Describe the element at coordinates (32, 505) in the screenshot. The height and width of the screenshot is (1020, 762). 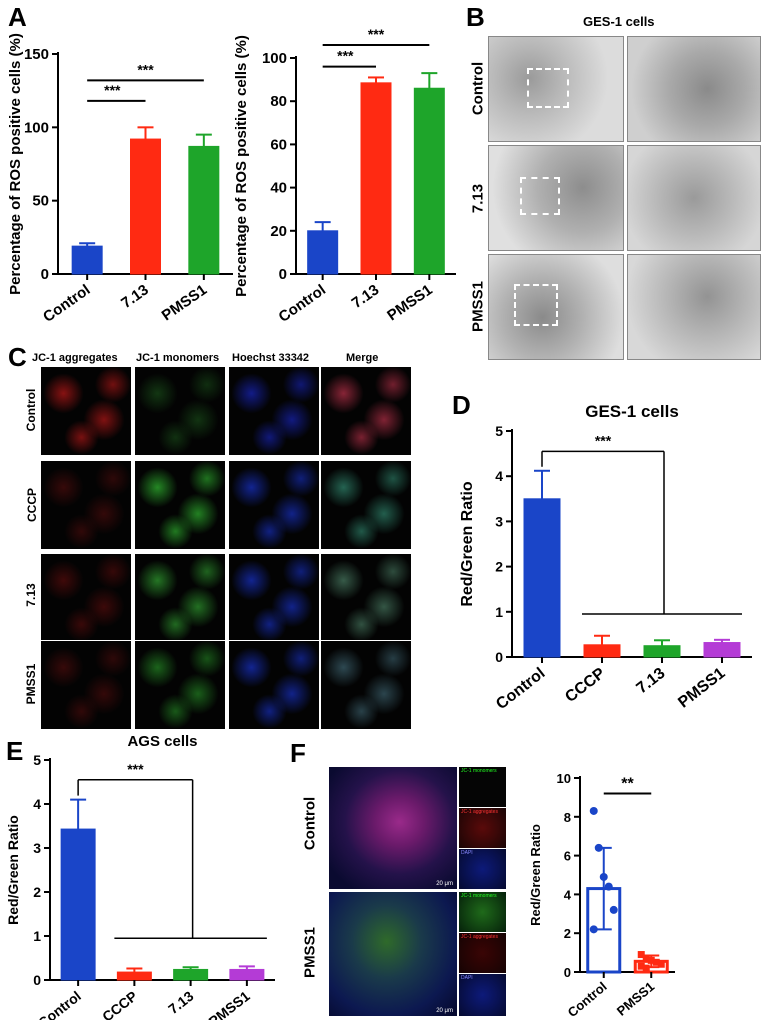
I see `panel-c-row-cccp: CCCP` at that location.